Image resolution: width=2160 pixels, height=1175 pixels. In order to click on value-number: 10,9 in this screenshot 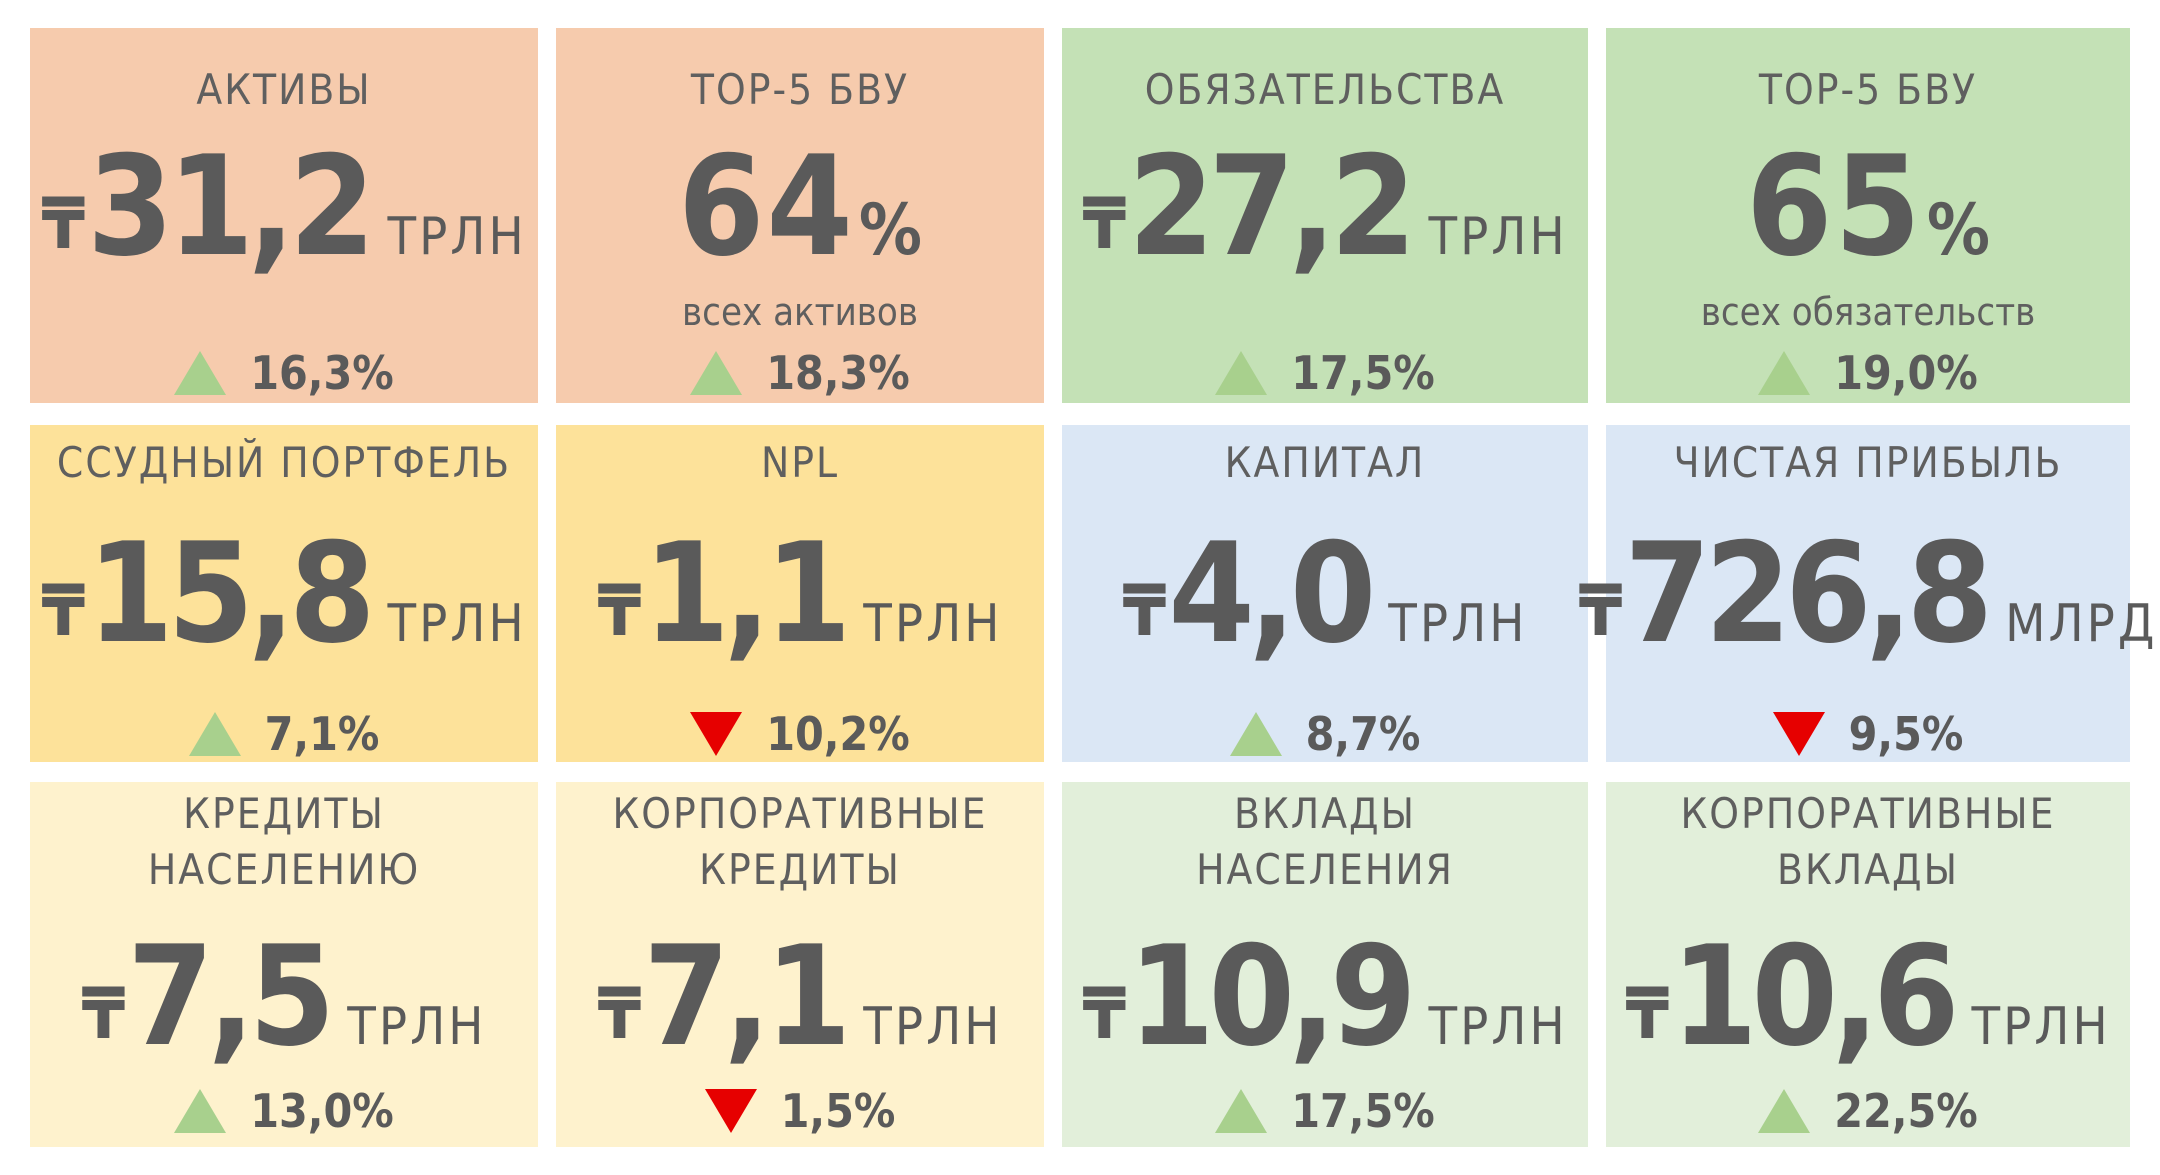, I will do `click(1272, 996)`.